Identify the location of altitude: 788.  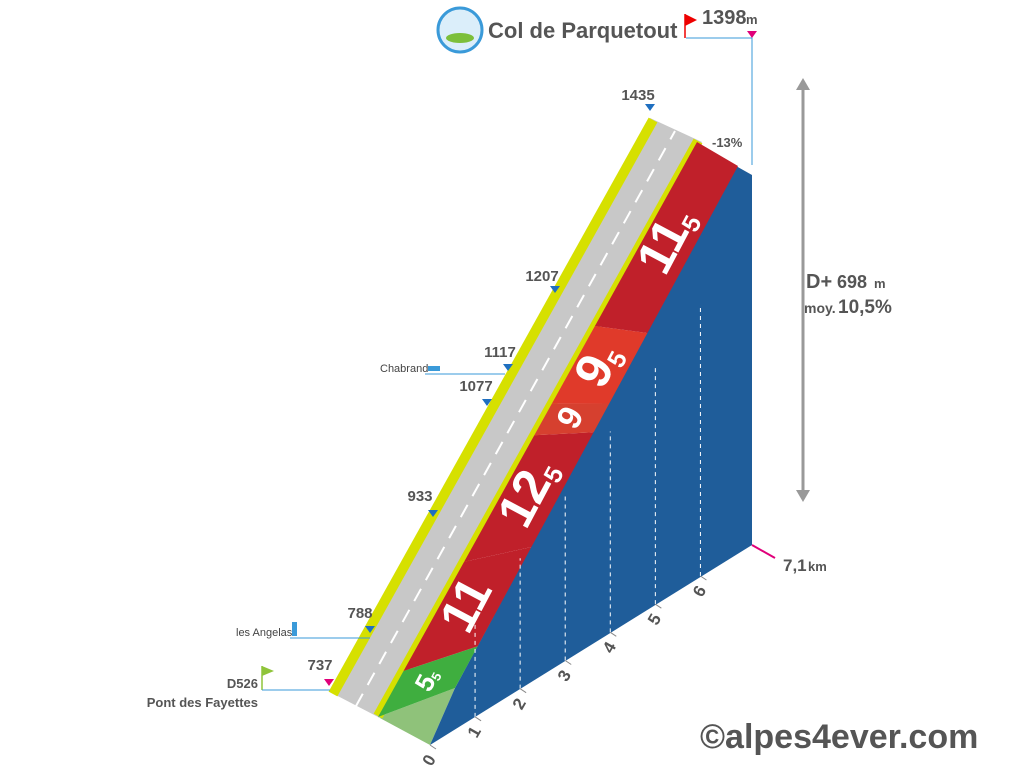
(359, 613).